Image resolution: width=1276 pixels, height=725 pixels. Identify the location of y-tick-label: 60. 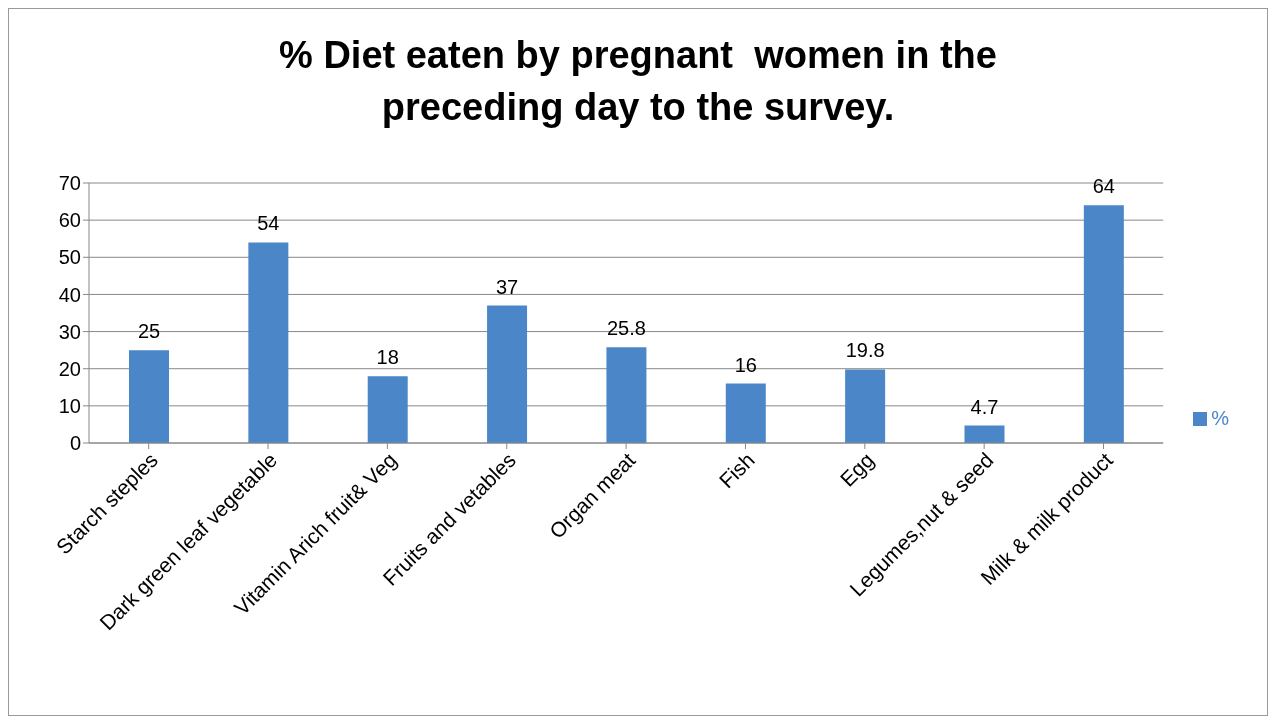
(69, 220).